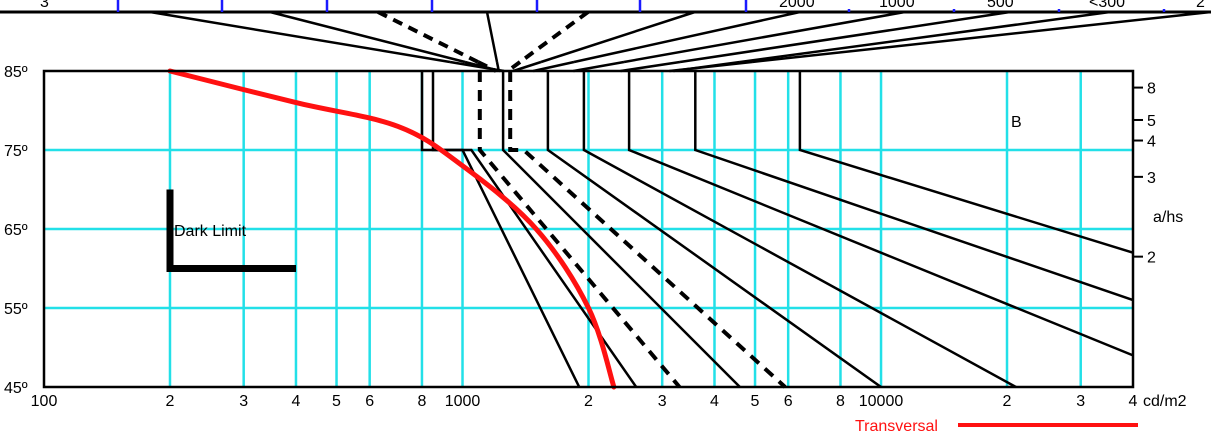 The height and width of the screenshot is (436, 1211). What do you see at coordinates (896, 426) in the screenshot?
I see `legend-transversal-label: Transversal` at bounding box center [896, 426].